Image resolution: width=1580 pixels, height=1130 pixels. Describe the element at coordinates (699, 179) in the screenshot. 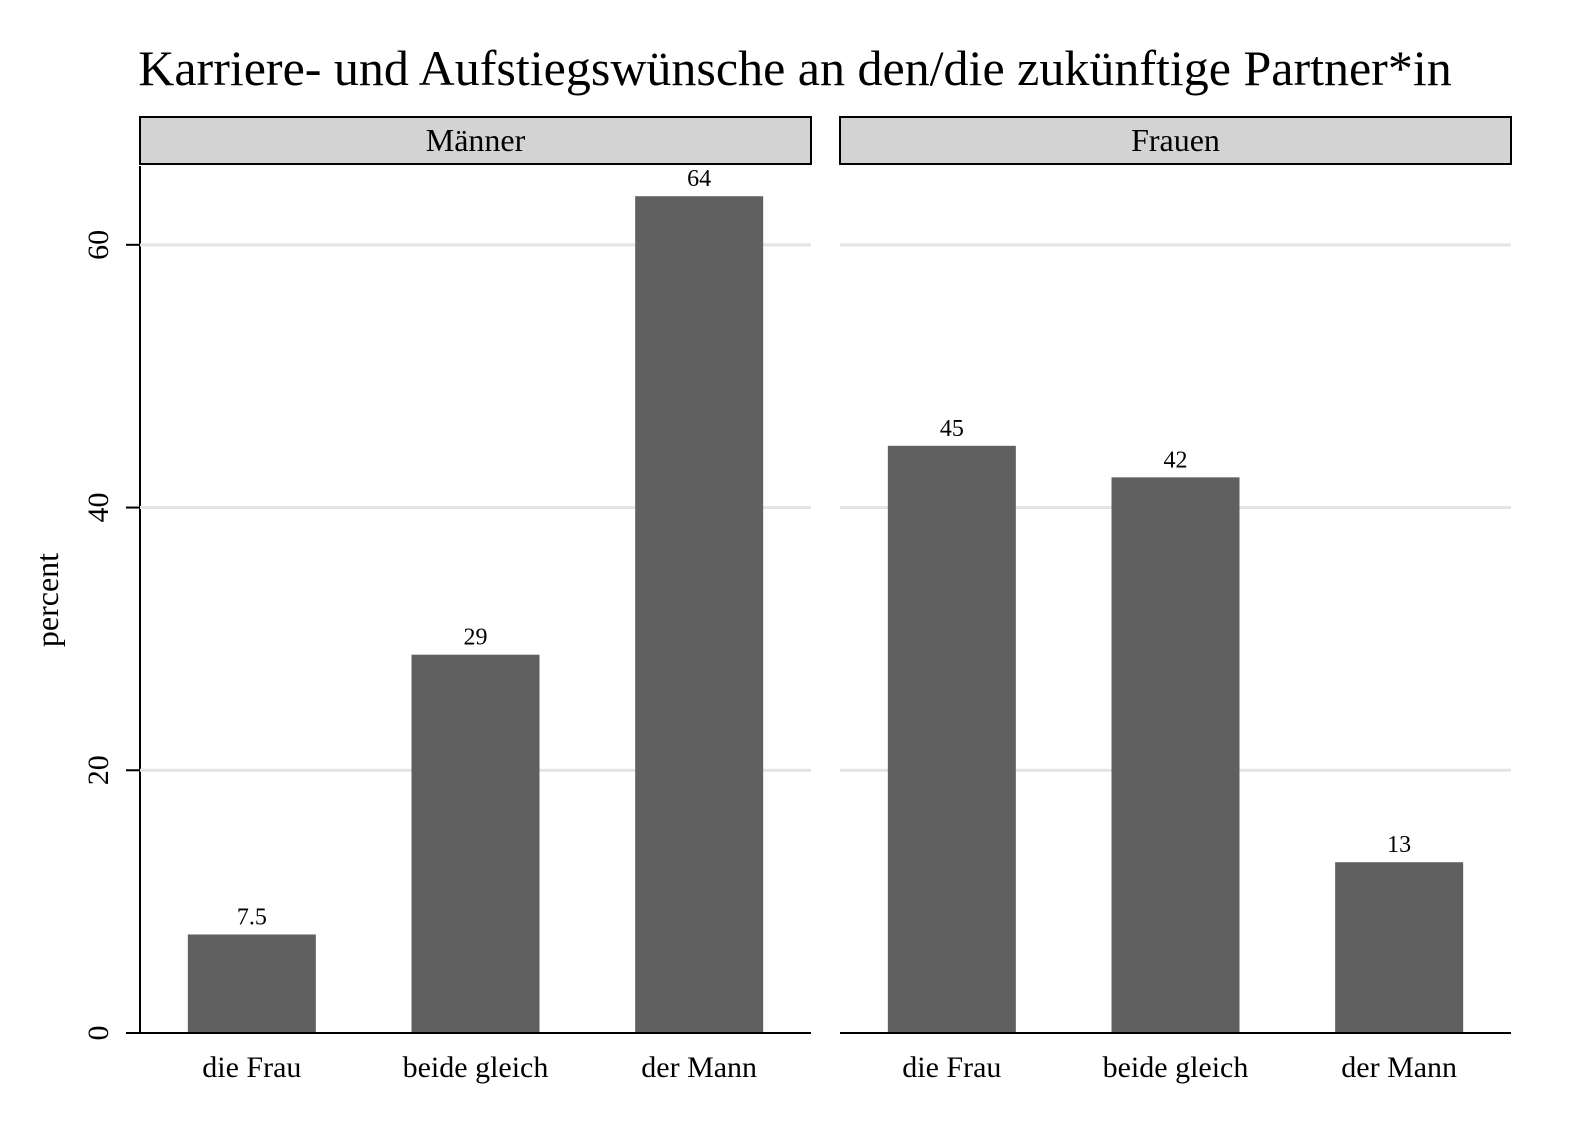

I see `data-label: 64` at that location.